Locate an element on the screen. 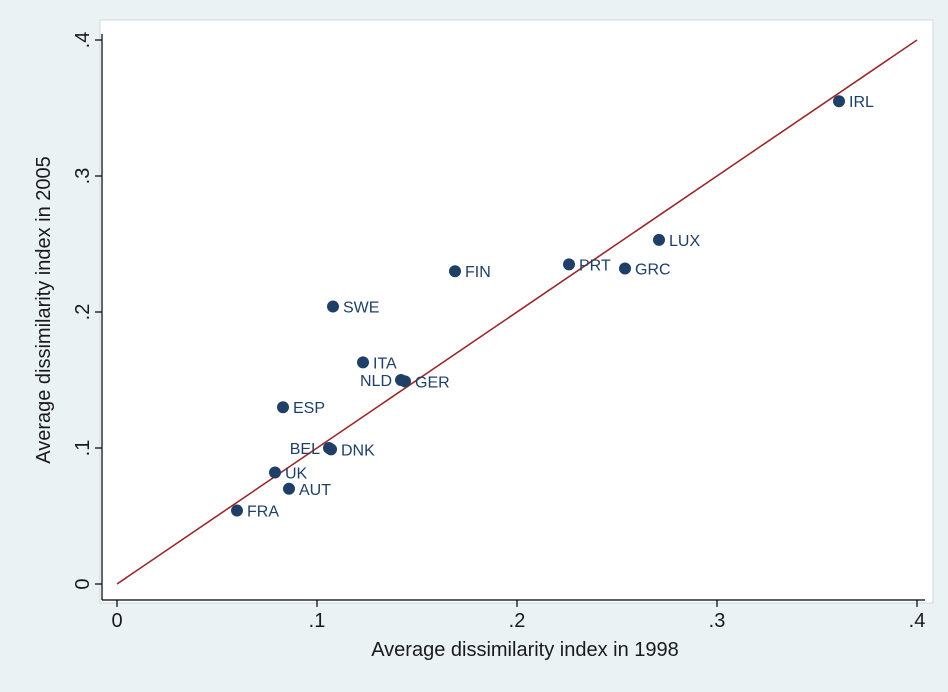 The height and width of the screenshot is (692, 948). x-axis-title: Average dissimilarity index in 1998 is located at coordinates (525, 650).